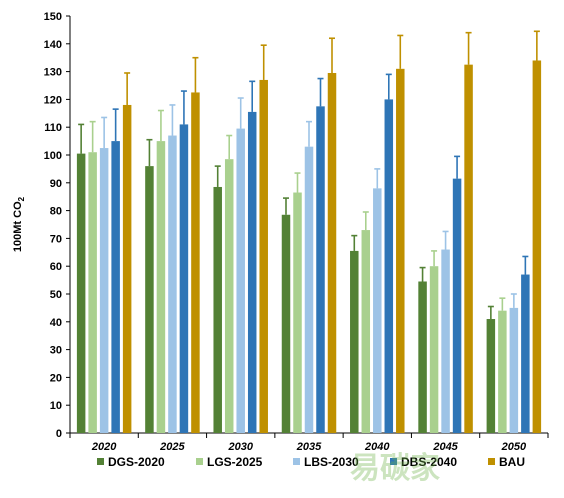  I want to click on bar-DBS-2040-2050, so click(525, 353).